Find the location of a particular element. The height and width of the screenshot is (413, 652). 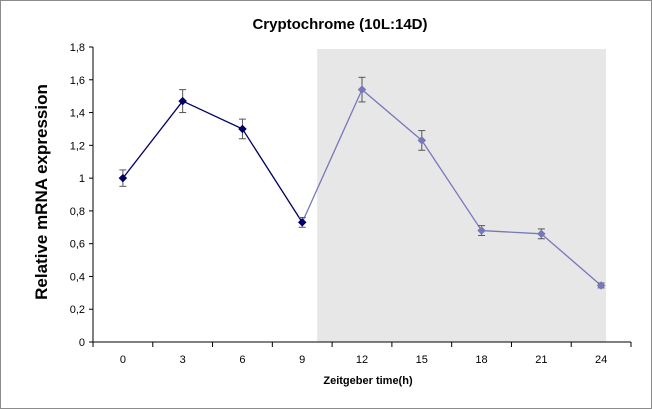

y-tick-label: 0,6 is located at coordinates (77, 245).